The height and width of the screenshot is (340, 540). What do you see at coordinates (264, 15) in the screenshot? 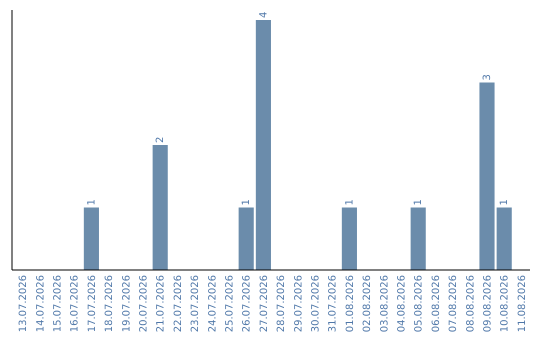
I see `data-label: 4` at bounding box center [264, 15].